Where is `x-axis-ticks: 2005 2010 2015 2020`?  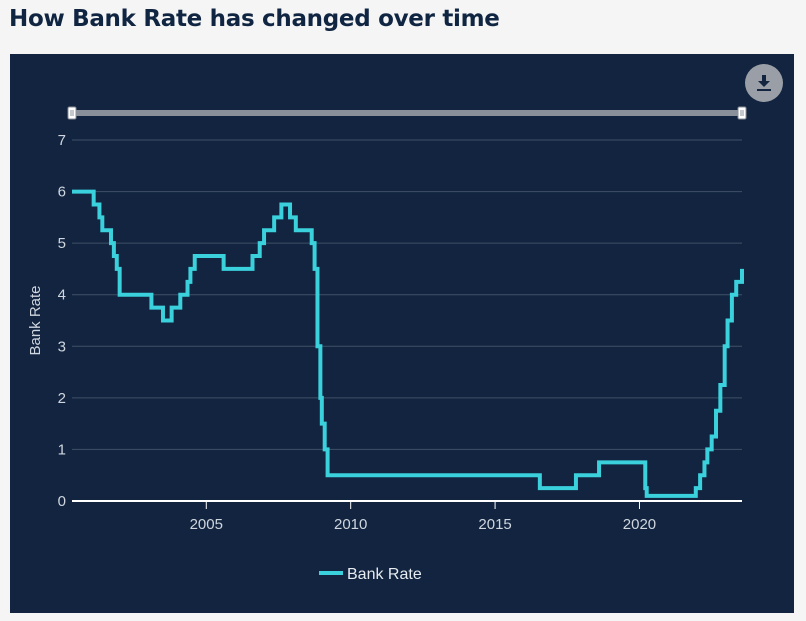 x-axis-ticks: 2005 2010 2015 2020 is located at coordinates (423, 517).